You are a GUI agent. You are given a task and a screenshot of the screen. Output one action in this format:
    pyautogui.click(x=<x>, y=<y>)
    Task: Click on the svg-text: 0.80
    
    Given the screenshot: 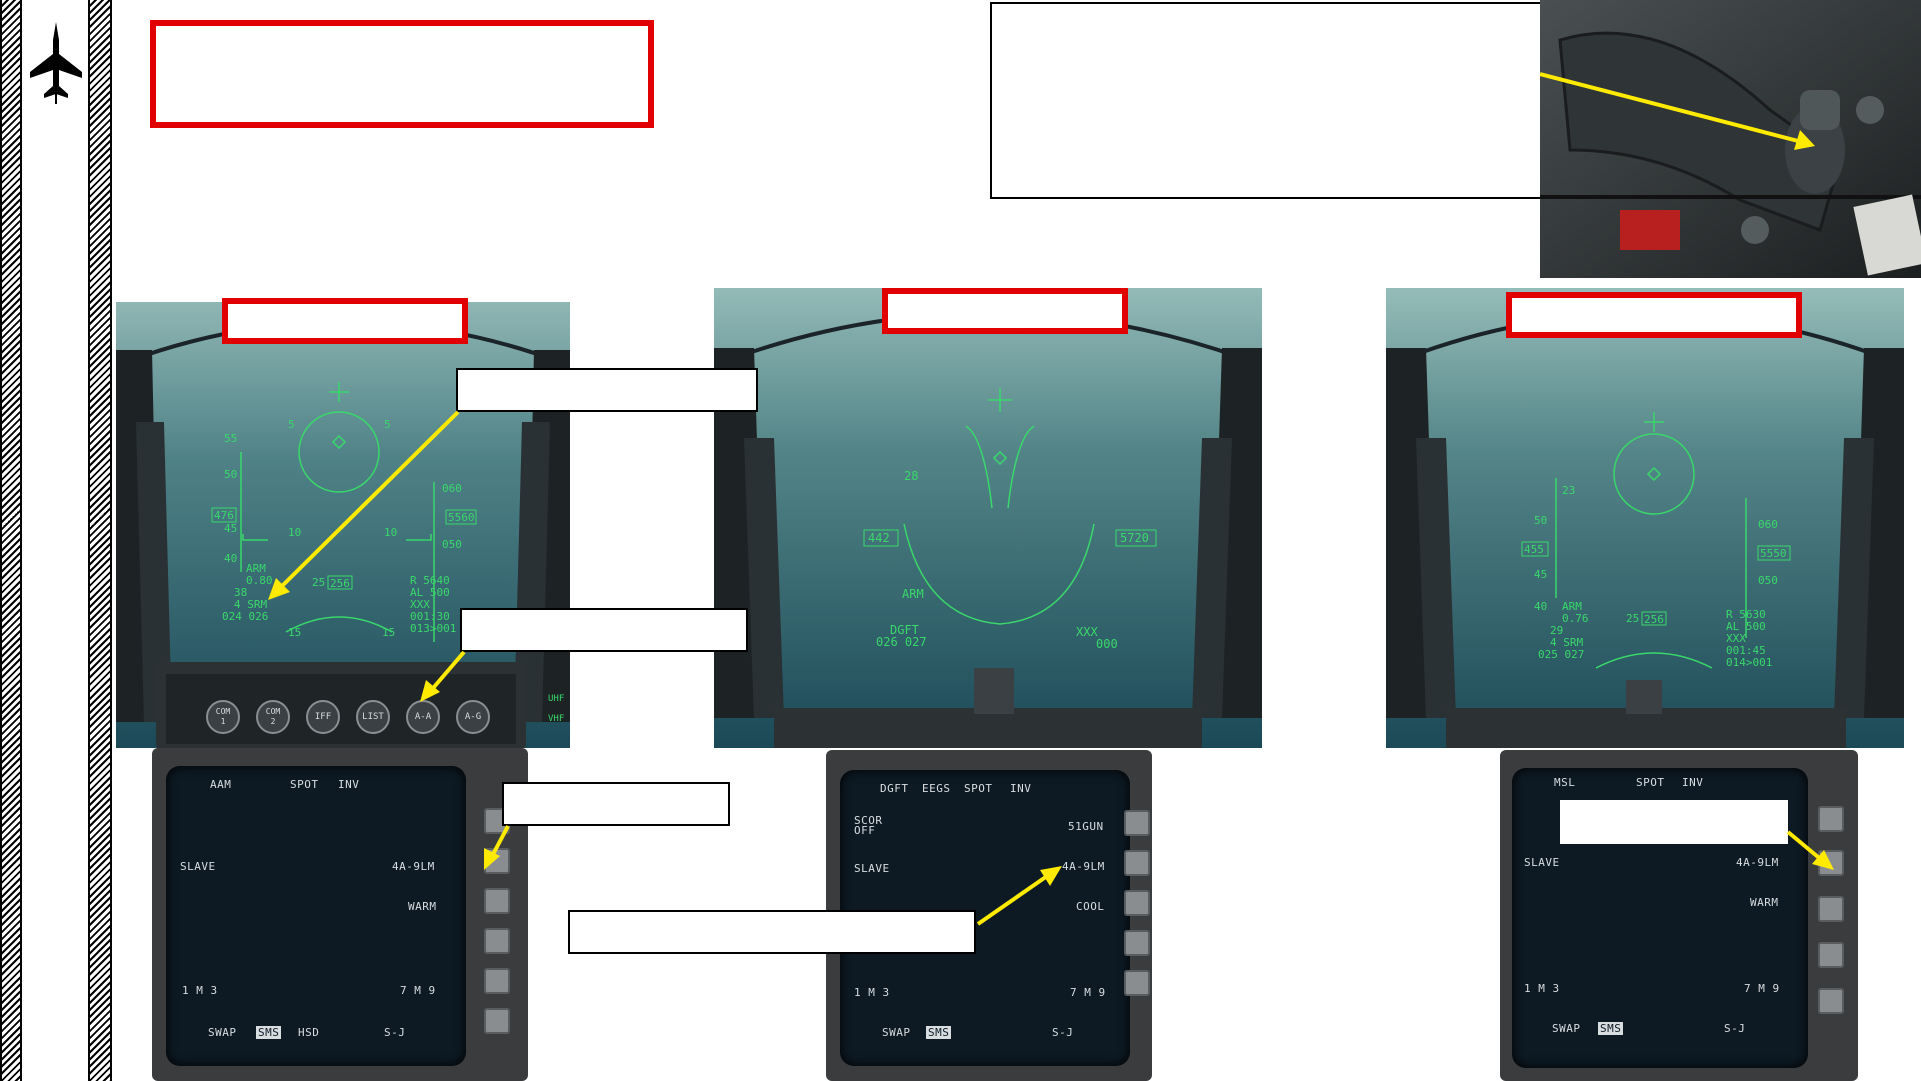 What is the action you would take?
    pyautogui.click(x=259, y=580)
    